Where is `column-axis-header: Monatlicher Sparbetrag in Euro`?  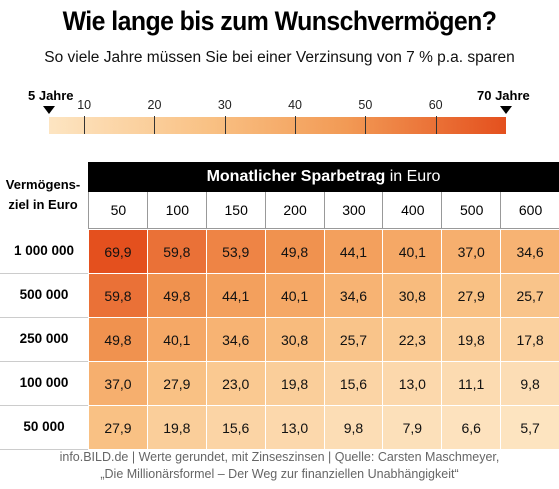
column-axis-header: Monatlicher Sparbetrag in Euro is located at coordinates (323, 177).